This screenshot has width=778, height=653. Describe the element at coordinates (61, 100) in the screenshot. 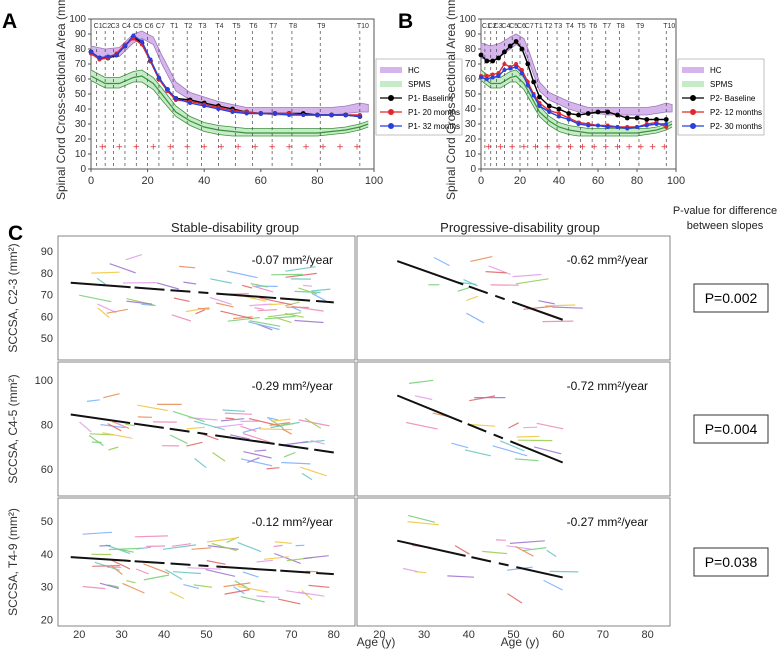

I see `y-axis-label: Spinal Cord Cross-sectional Area (mm²)` at that location.